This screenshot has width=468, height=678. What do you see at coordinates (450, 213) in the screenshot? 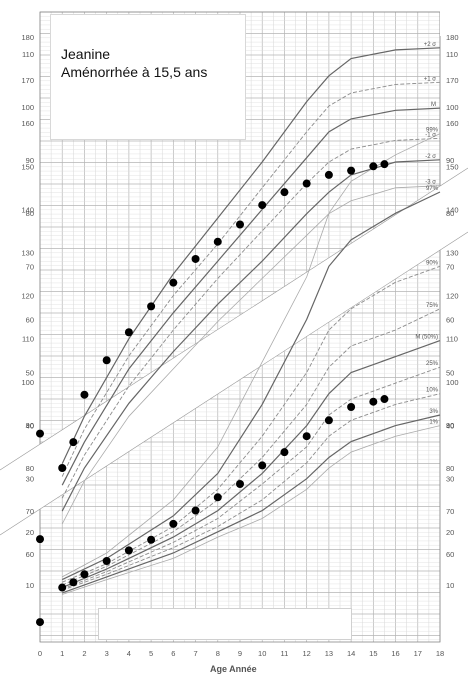
I see `weight-tick-label-right: 80` at bounding box center [450, 213].